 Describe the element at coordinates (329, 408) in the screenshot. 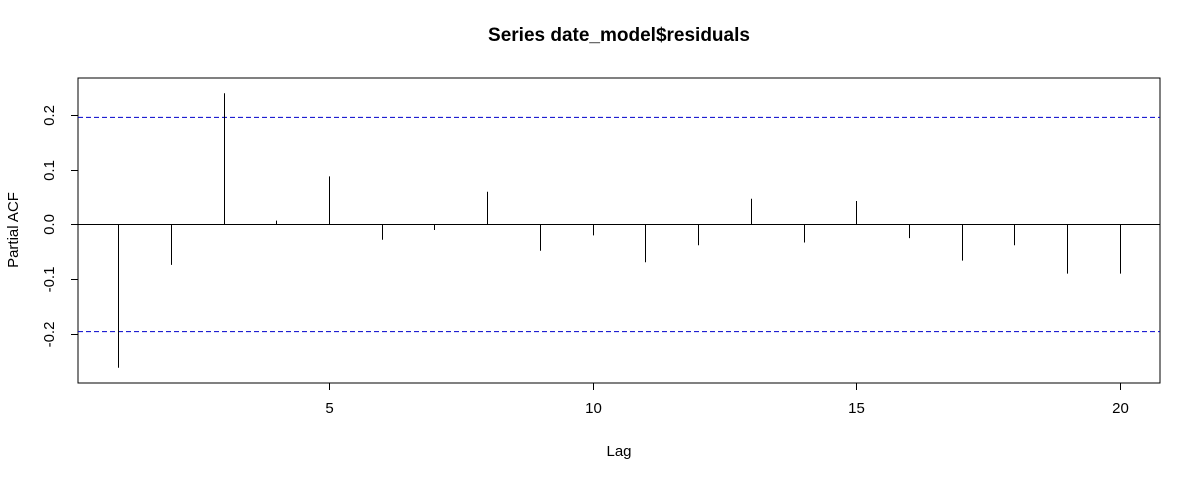

I see `x-tick-label-5: 5` at that location.